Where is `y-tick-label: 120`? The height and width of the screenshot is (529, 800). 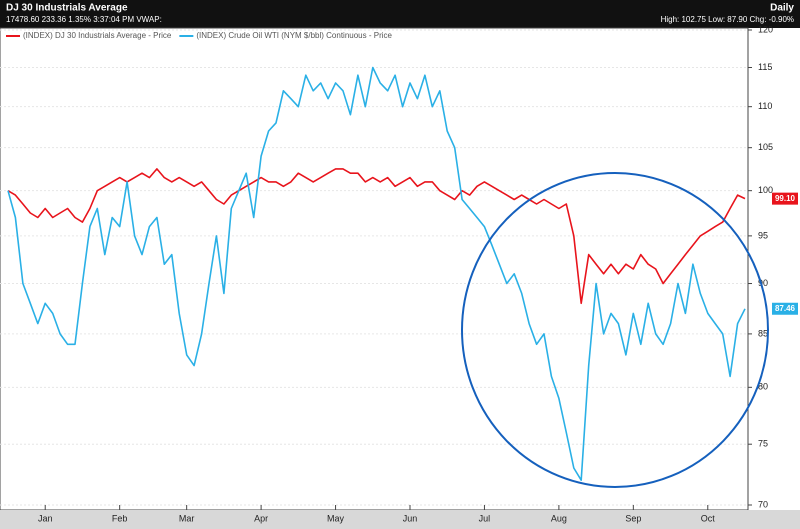
y-tick-label: 120 is located at coordinates (765, 29).